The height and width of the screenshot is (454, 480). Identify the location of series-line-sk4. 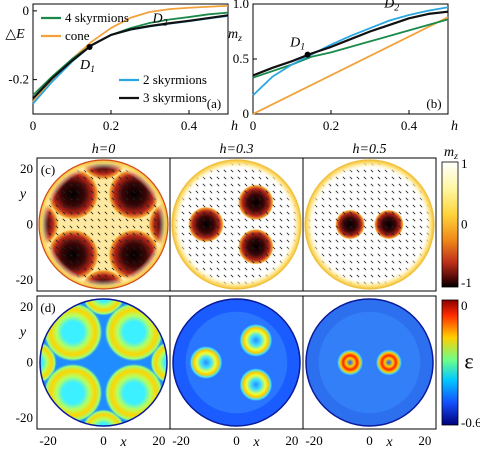
(130, 53).